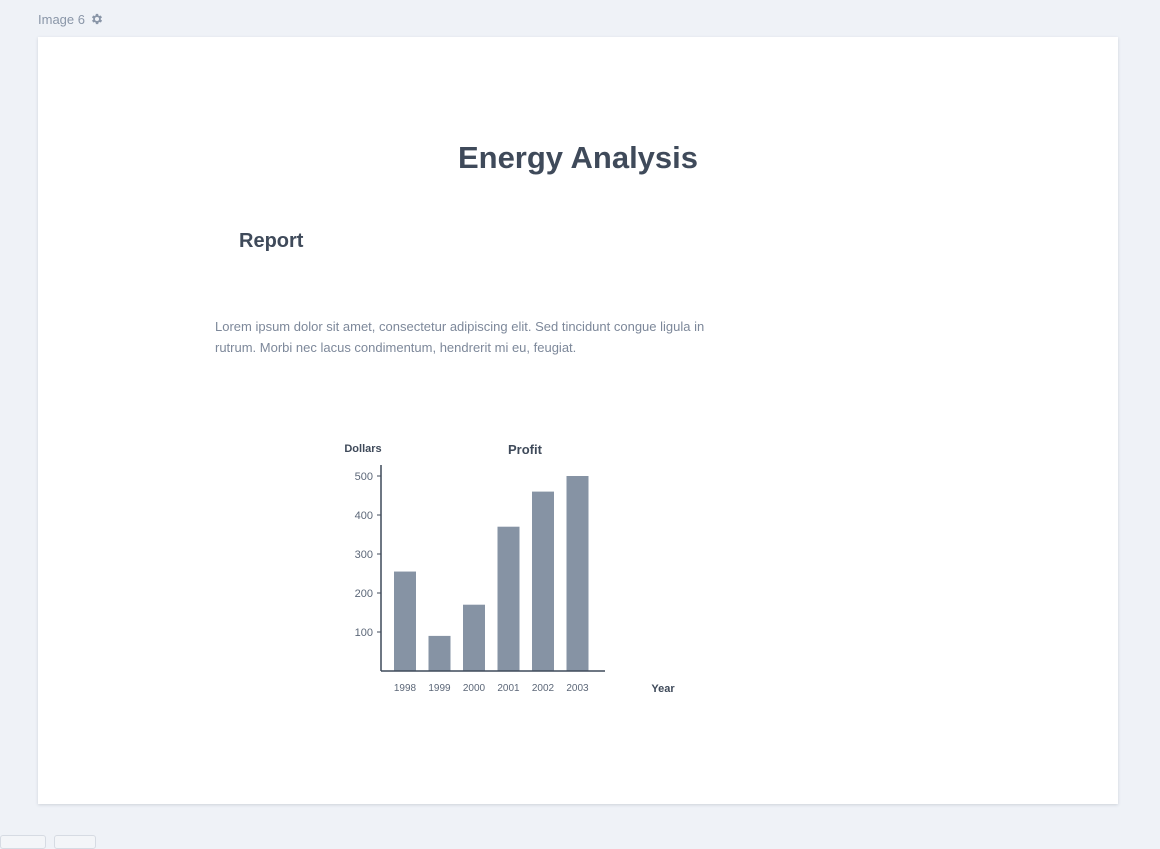  What do you see at coordinates (362, 449) in the screenshot?
I see `y-axis-label: Dollars` at bounding box center [362, 449].